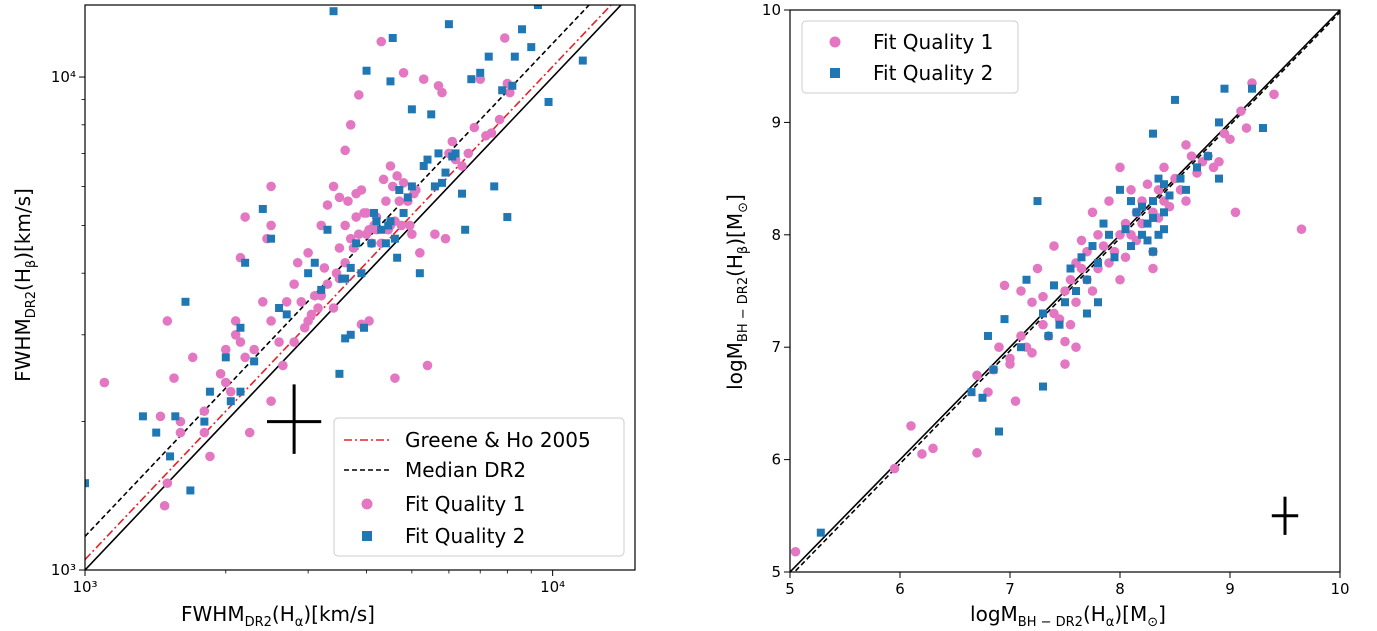 This screenshot has width=1377, height=631. Describe the element at coordinates (465, 470) in the screenshot. I see `legend-median-label: Median DR2` at that location.